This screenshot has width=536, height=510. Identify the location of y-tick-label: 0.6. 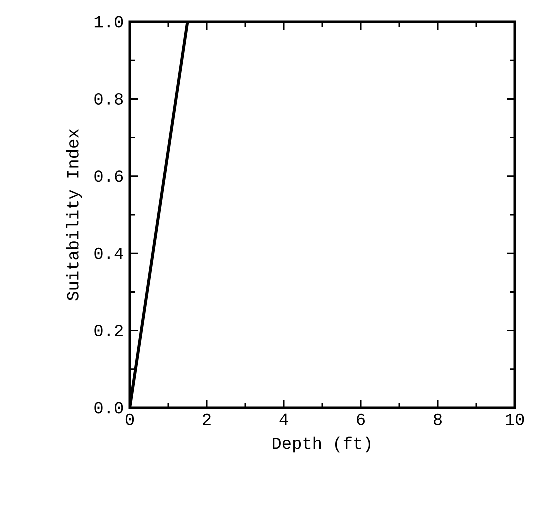
(109, 176).